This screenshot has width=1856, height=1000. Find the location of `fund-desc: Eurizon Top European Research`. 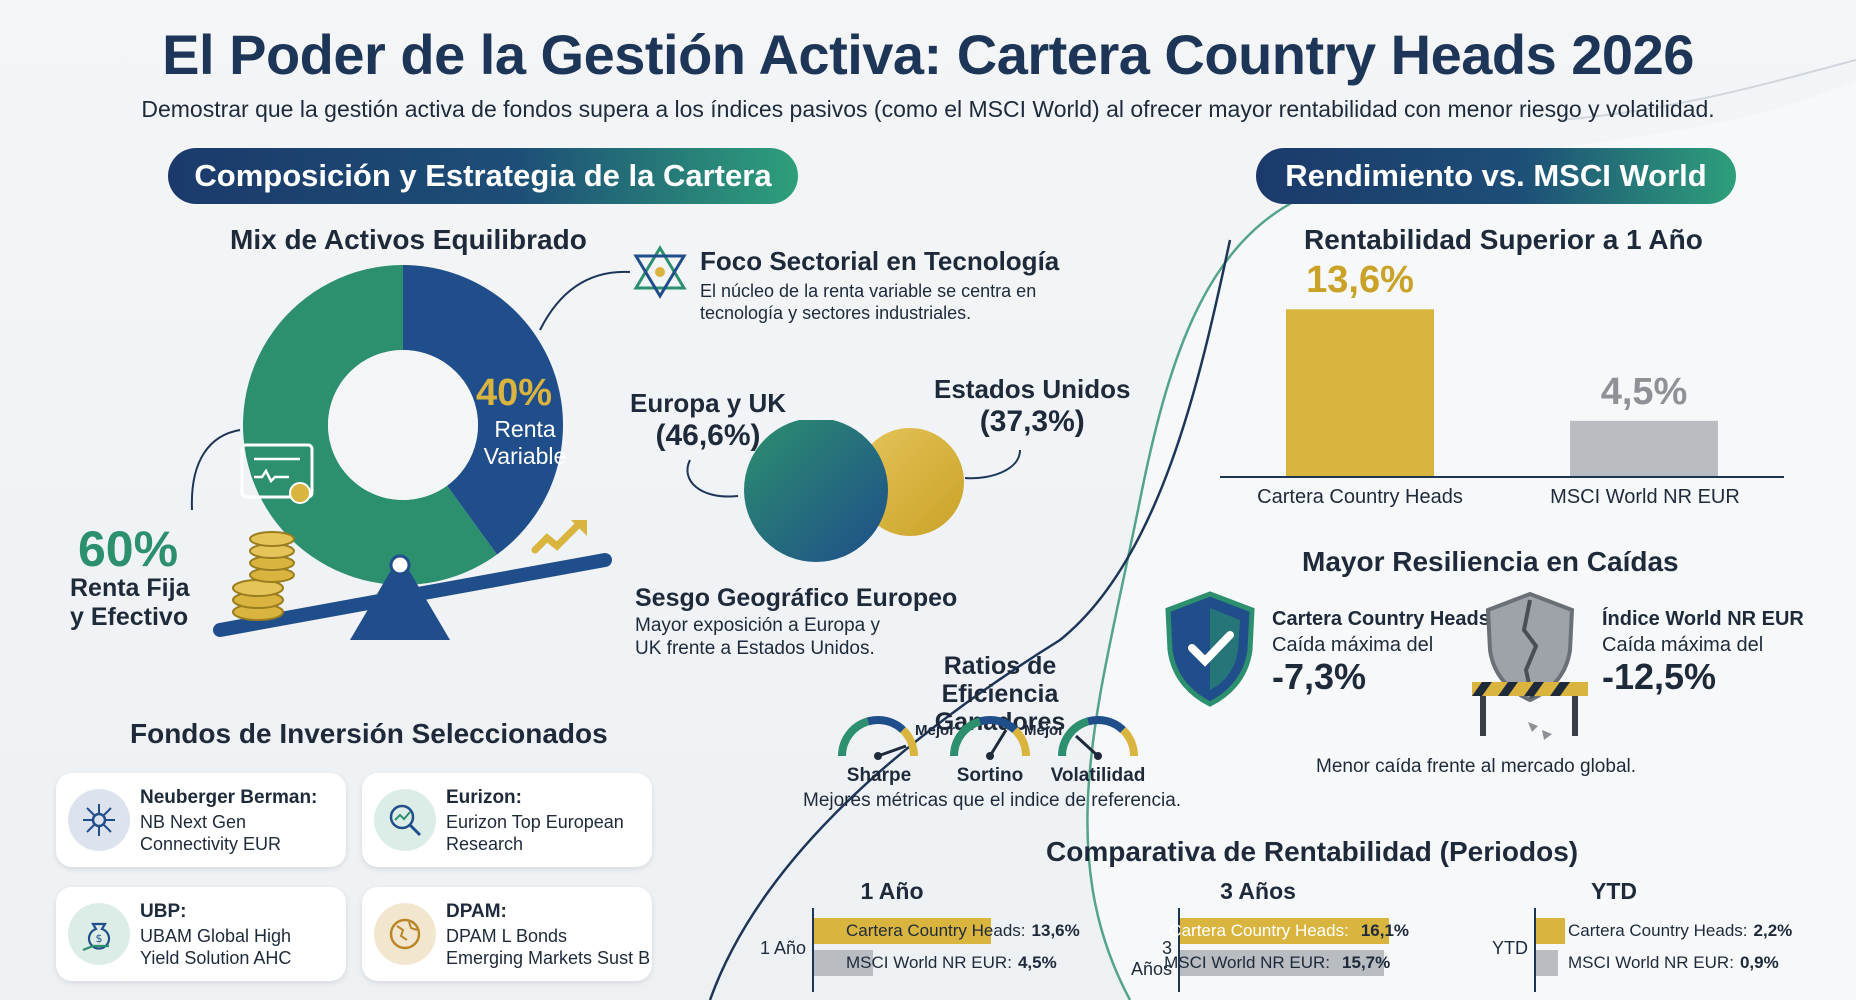

fund-desc: Eurizon Top European Research is located at coordinates (546, 833).